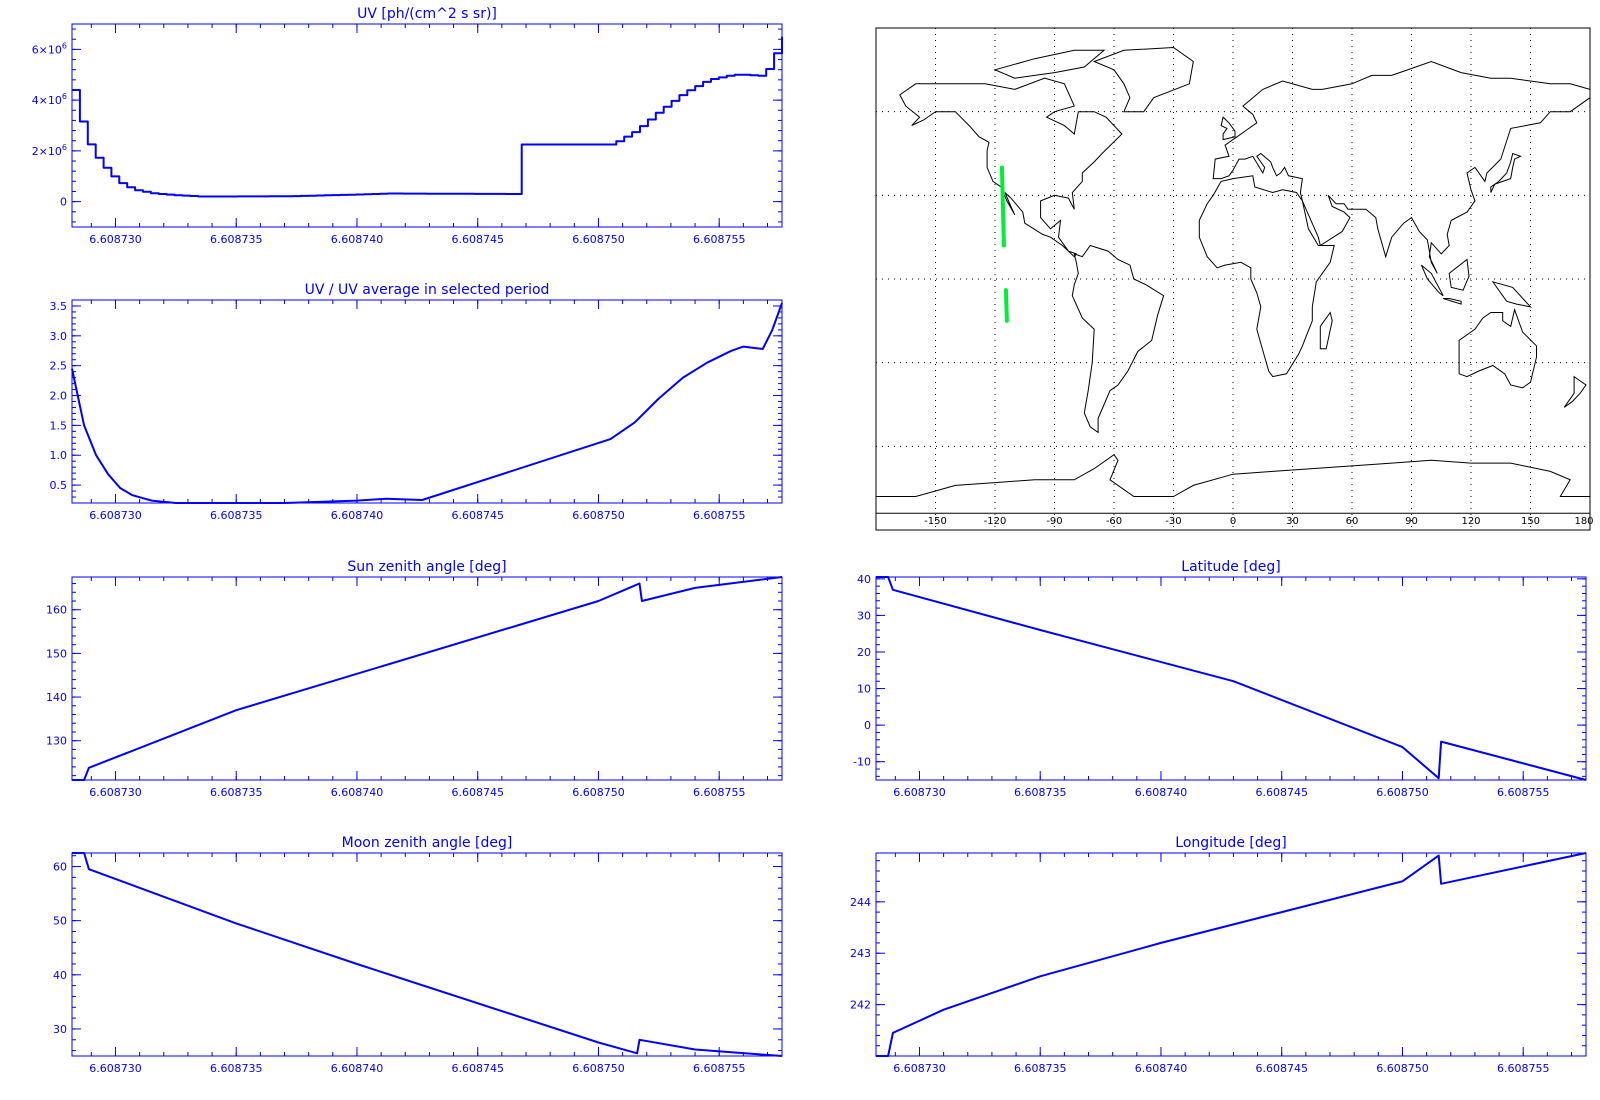 Image resolution: width=1600 pixels, height=1100 pixels. What do you see at coordinates (59, 485) in the screenshot?
I see `y-tick-label: 0.5` at bounding box center [59, 485].